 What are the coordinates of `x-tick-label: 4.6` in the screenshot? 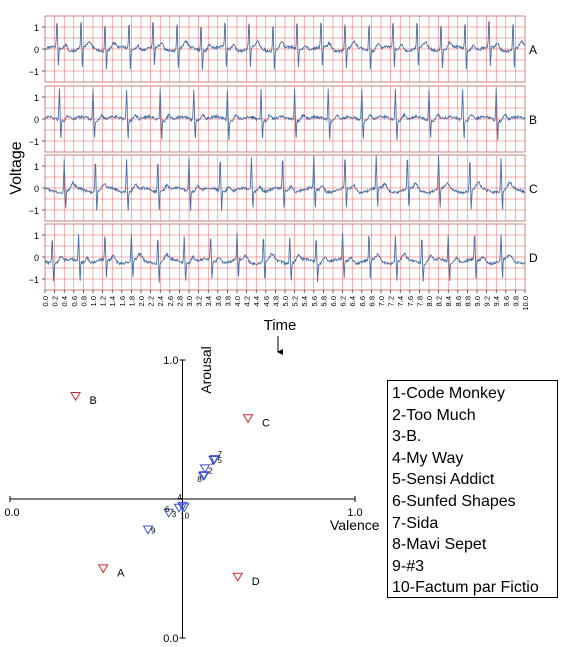 It's located at (266, 301).